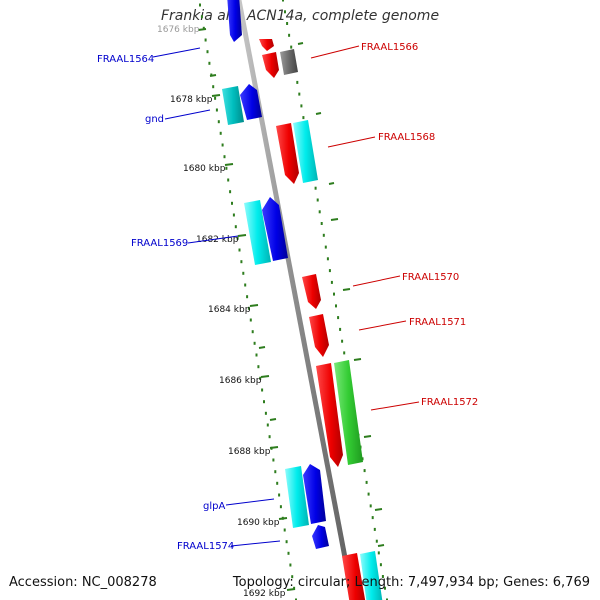 This screenshot has width=600, height=600. Describe the element at coordinates (287, 153) in the screenshot. I see `gene-fraal1567` at that location.